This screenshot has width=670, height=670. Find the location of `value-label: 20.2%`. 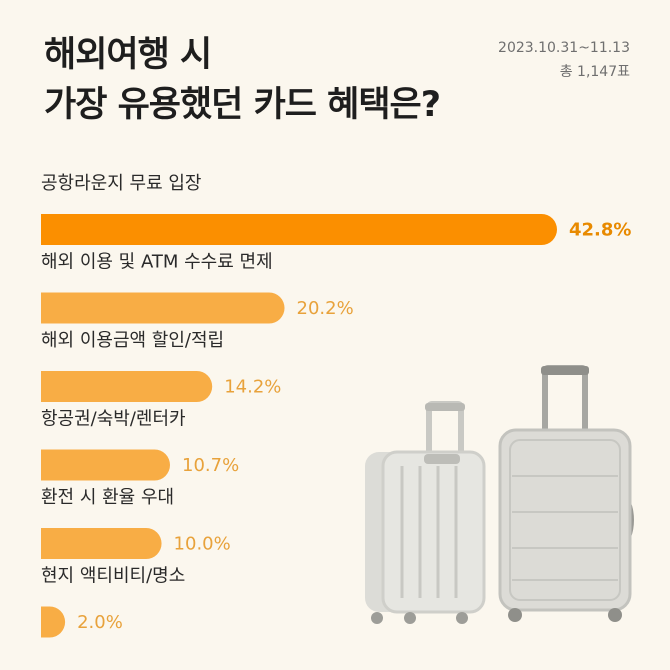

value-label: 20.2% is located at coordinates (325, 308).